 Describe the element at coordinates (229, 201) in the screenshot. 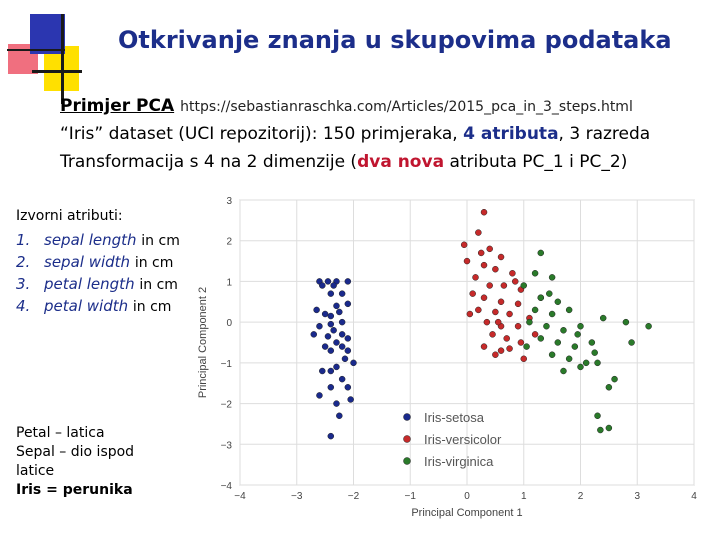

I see `y-tick-label: 3` at that location.